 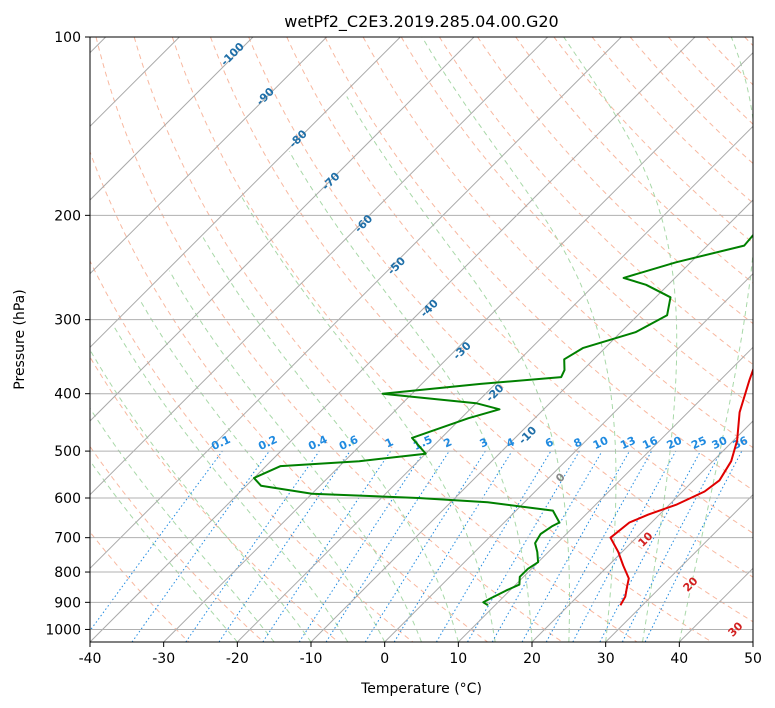 I want to click on y-tick-label: 200, so click(x=67, y=216).